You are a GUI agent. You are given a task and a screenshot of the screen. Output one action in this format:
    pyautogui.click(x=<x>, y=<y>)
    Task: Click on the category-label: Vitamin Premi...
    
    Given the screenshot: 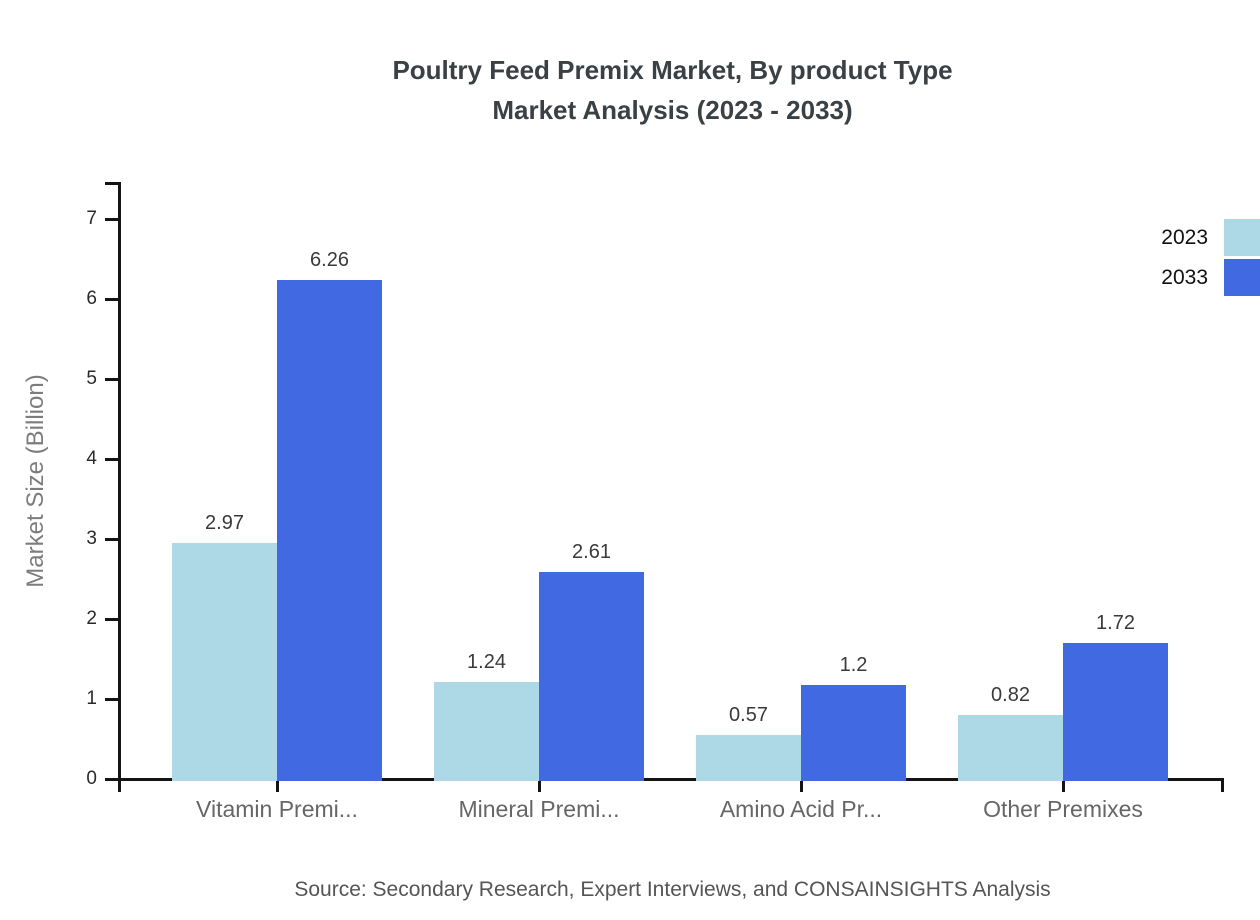 What is the action you would take?
    pyautogui.click(x=277, y=809)
    